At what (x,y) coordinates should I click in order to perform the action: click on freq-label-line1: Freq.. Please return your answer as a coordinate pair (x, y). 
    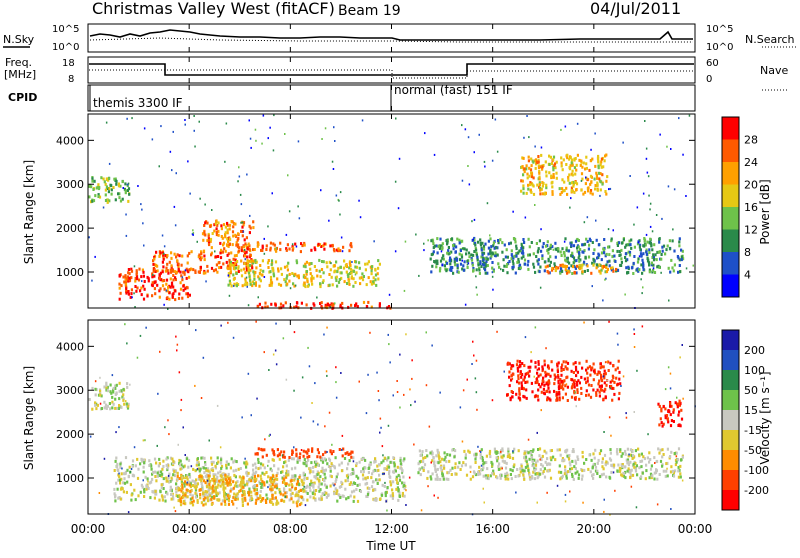
    Looking at the image, I should click on (18, 62).